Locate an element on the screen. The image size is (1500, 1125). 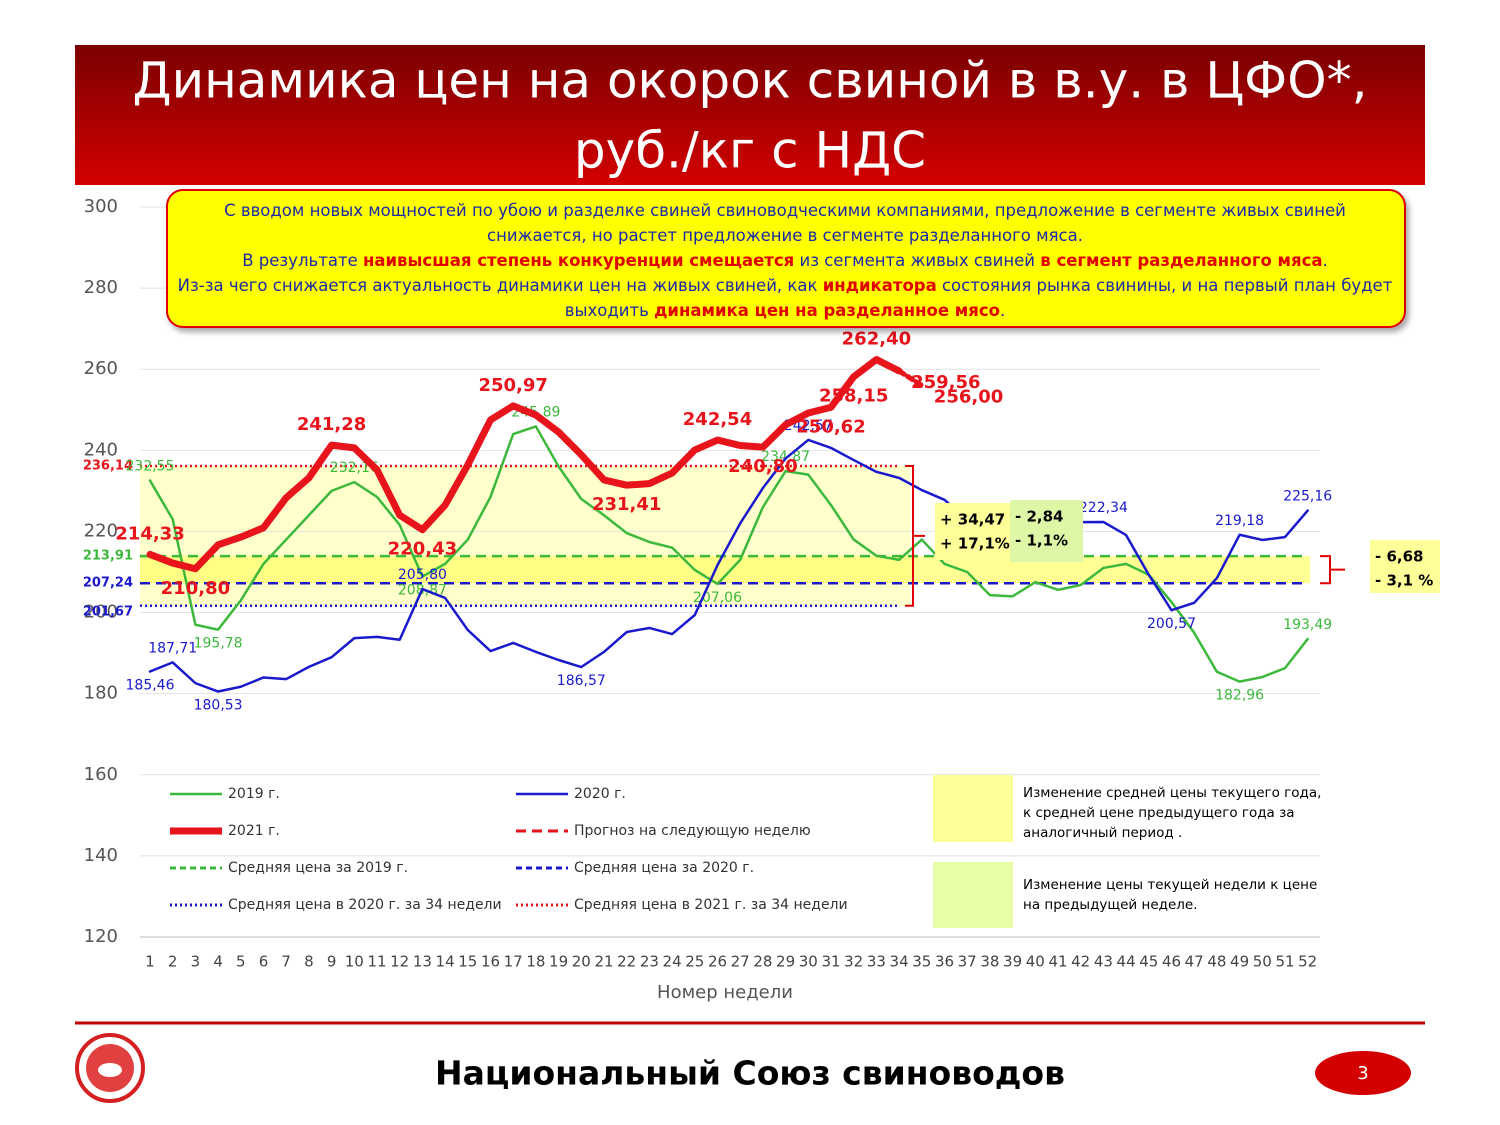
y-tick-label: 220 is located at coordinates (101, 530).